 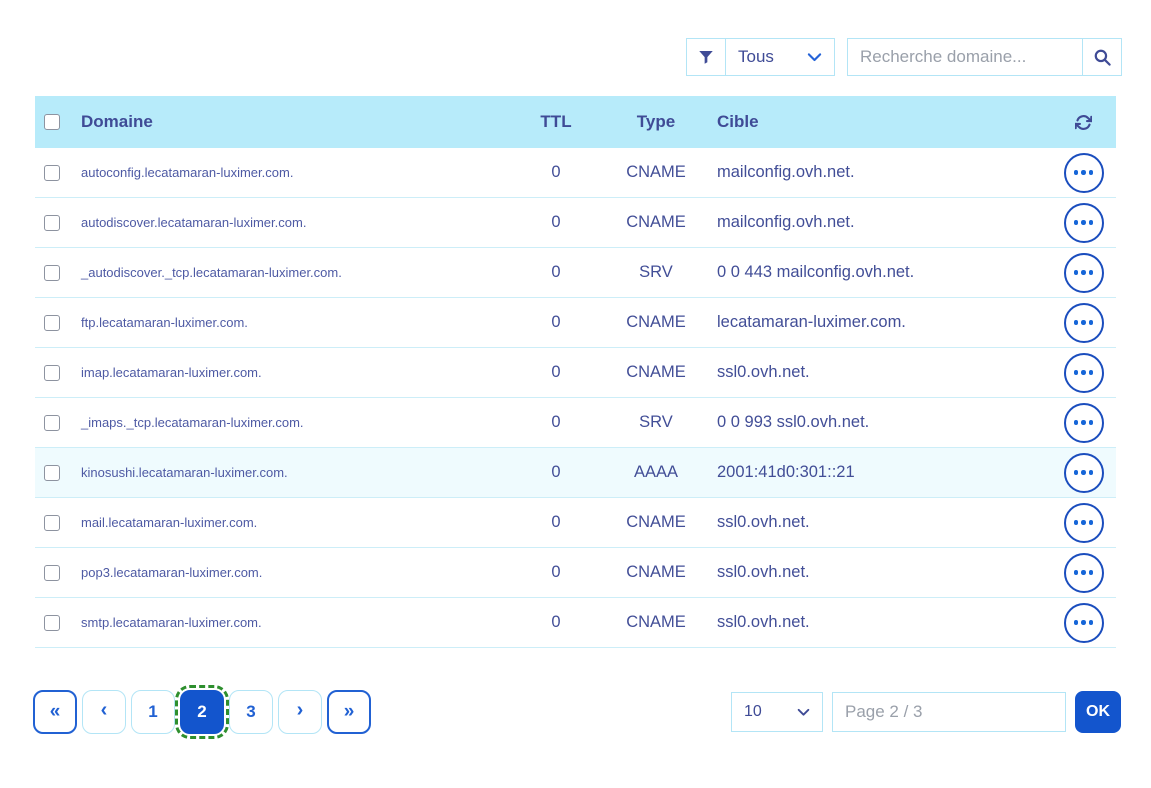 I want to click on filter-type-select: Tous, so click(x=780, y=57).